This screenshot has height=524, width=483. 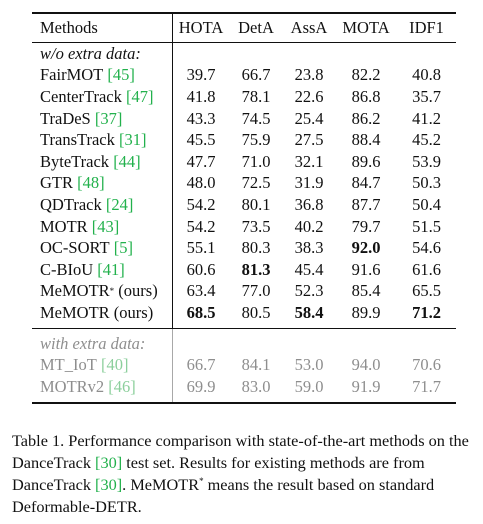 What do you see at coordinates (366, 226) in the screenshot?
I see `cell-mota: 79.7` at bounding box center [366, 226].